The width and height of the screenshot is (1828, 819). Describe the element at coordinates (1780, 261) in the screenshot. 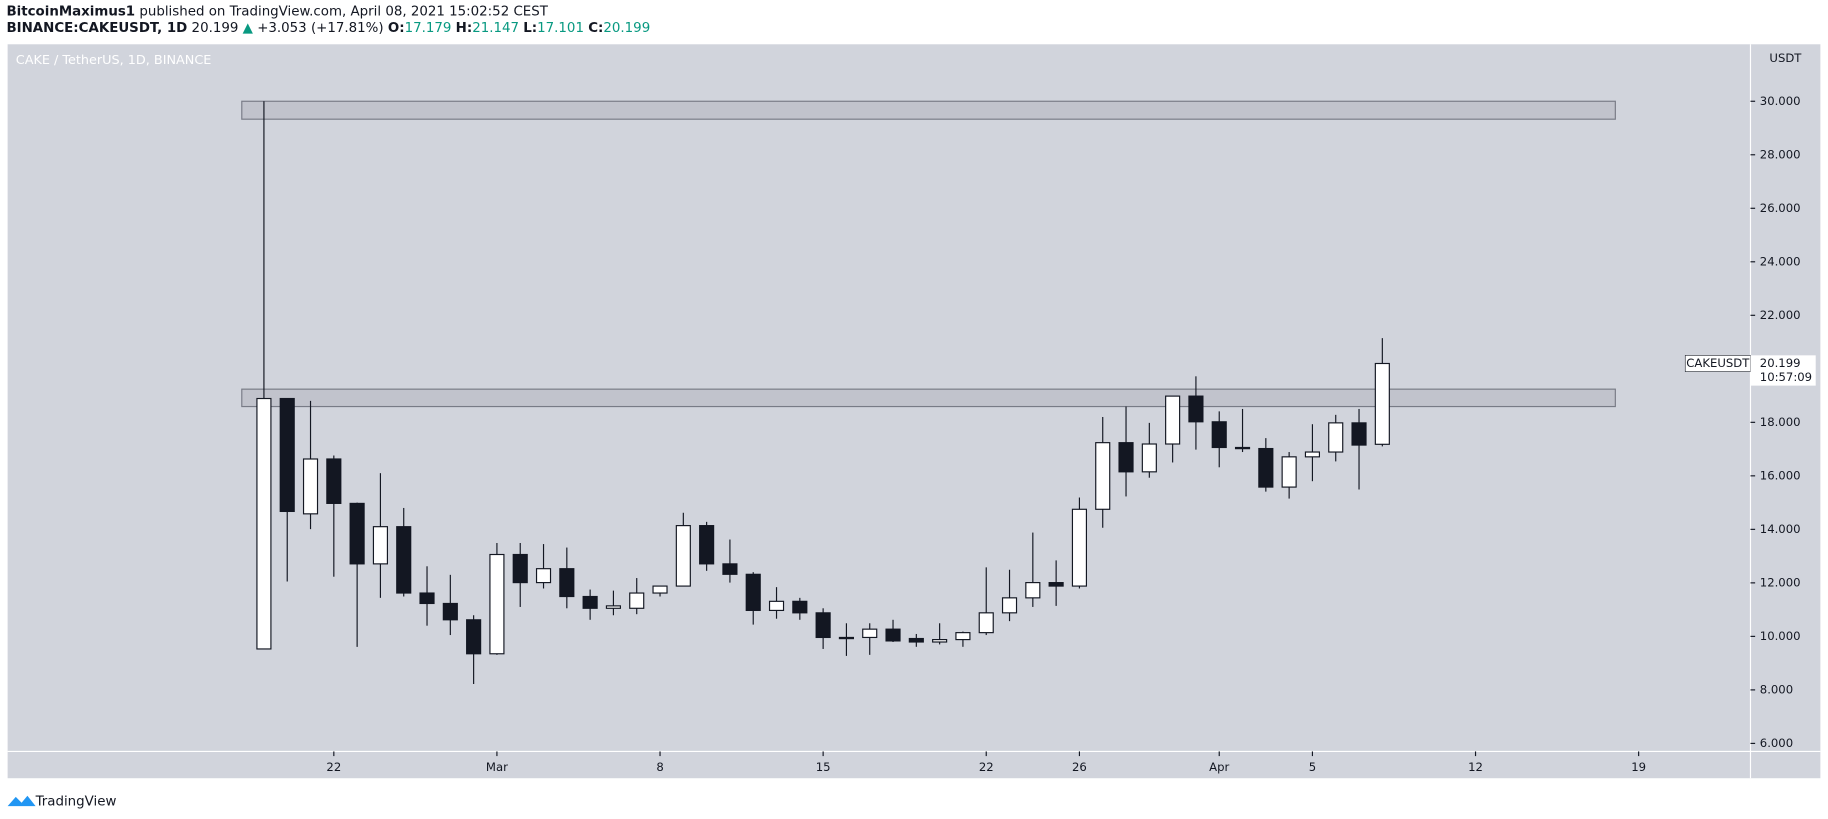

I see `y-tick-label: 24.000` at that location.